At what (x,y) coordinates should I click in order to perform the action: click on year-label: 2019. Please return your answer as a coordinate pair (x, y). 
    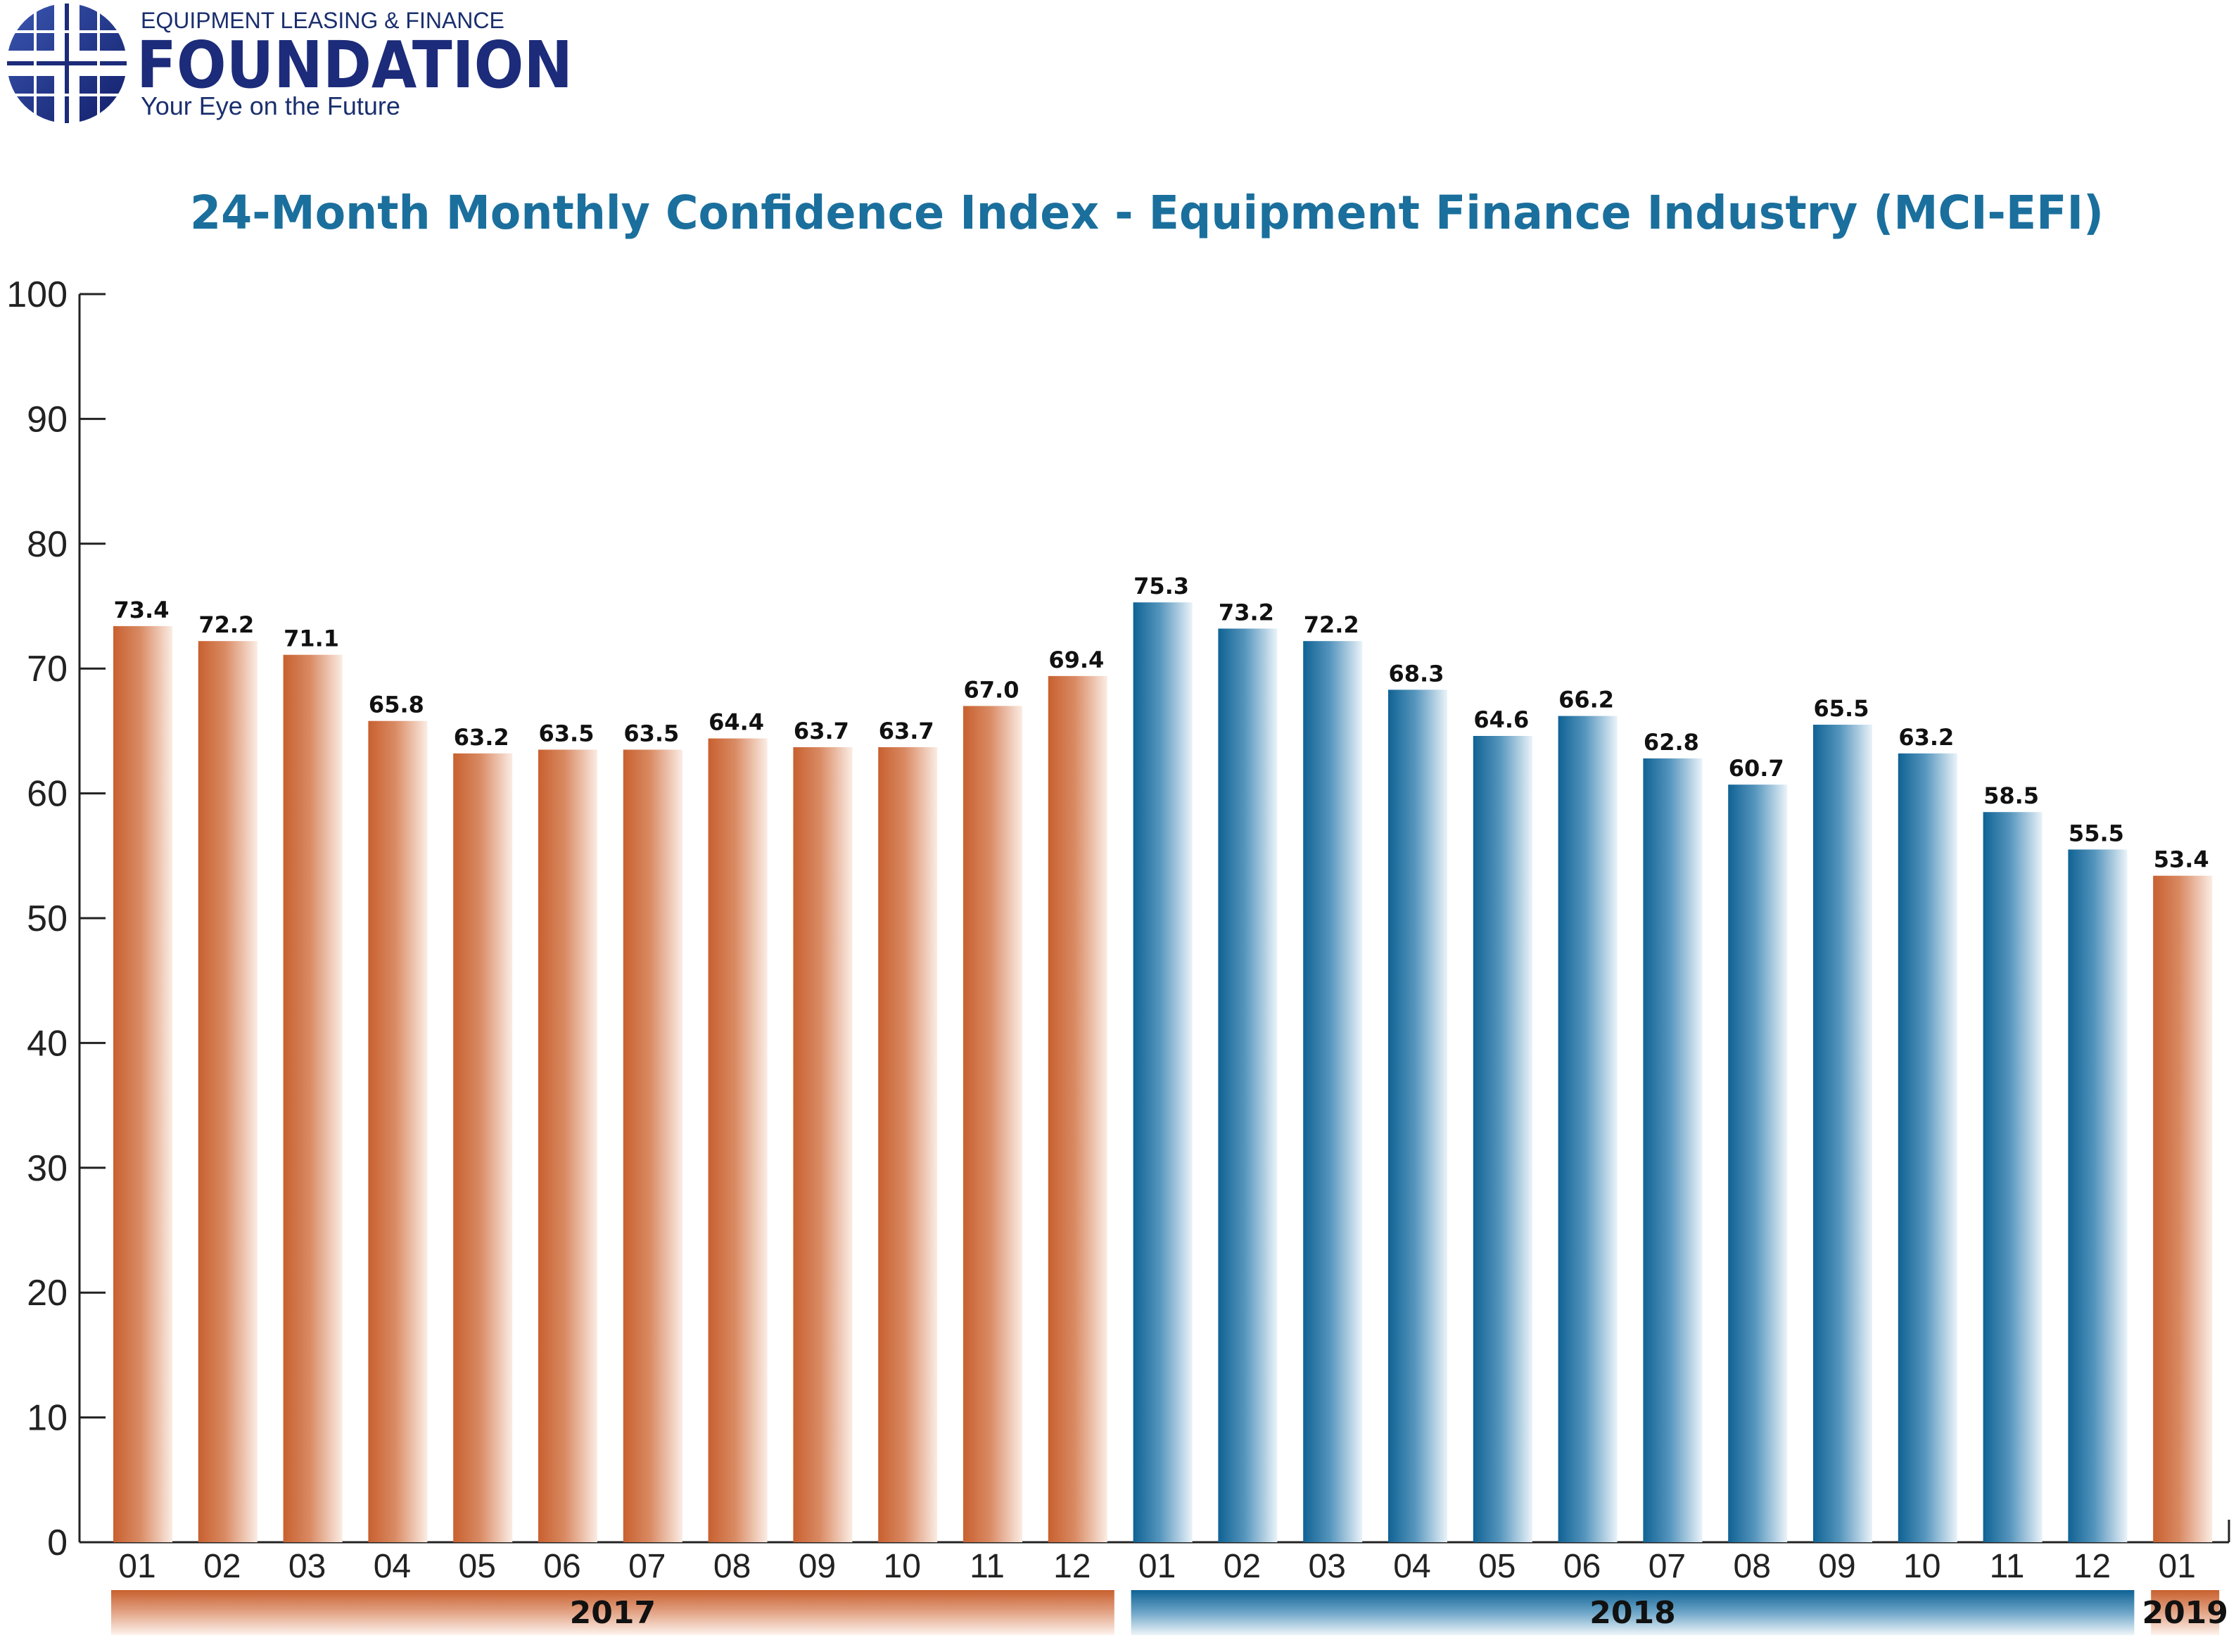
    Looking at the image, I should click on (2185, 1613).